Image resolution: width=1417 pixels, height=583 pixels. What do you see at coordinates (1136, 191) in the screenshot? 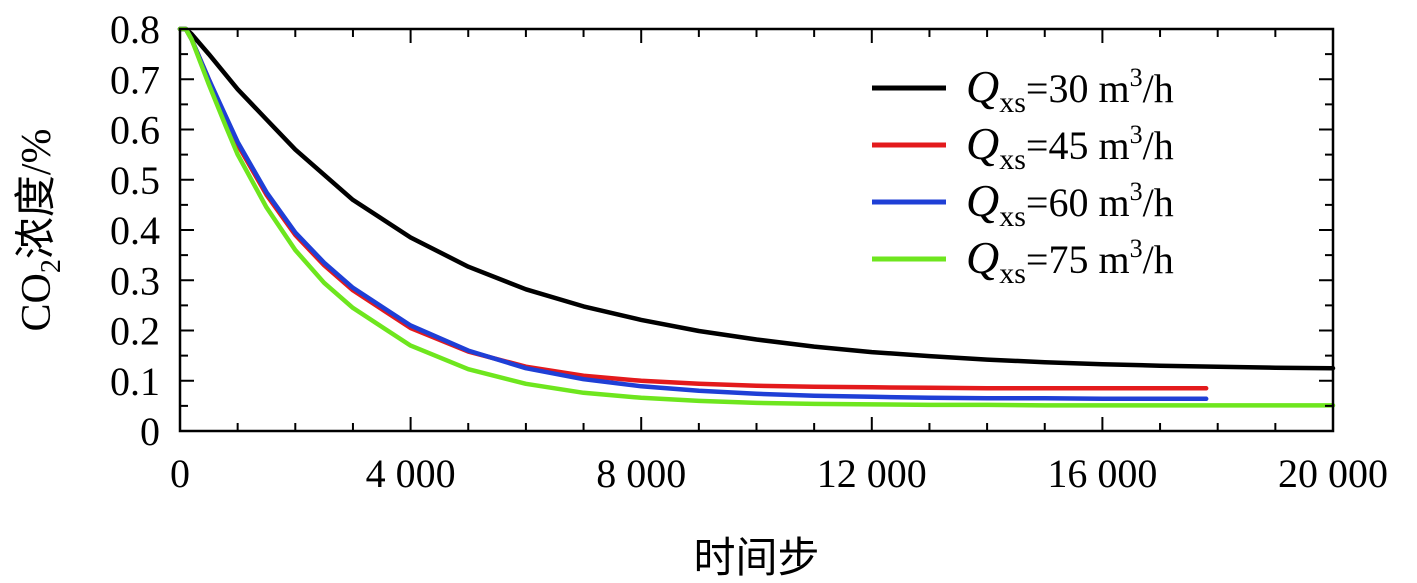
I see `legend-superscript-3: 3` at bounding box center [1136, 191].